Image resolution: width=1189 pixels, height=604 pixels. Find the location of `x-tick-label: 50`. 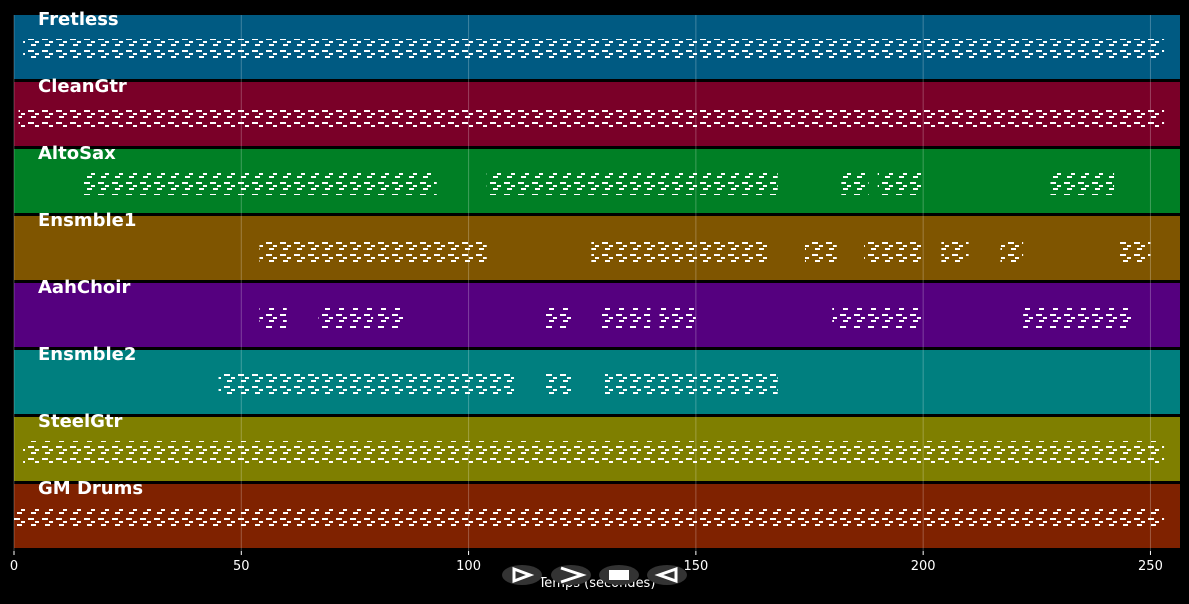

x-tick-label: 50 is located at coordinates (241, 566).